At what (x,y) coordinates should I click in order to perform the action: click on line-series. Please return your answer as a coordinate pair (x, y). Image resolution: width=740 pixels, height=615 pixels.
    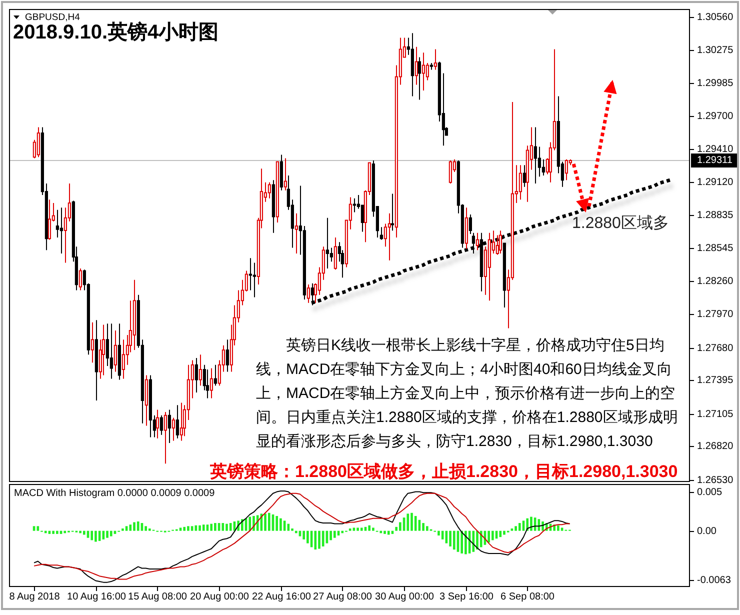
    Looking at the image, I should click on (491, 241).